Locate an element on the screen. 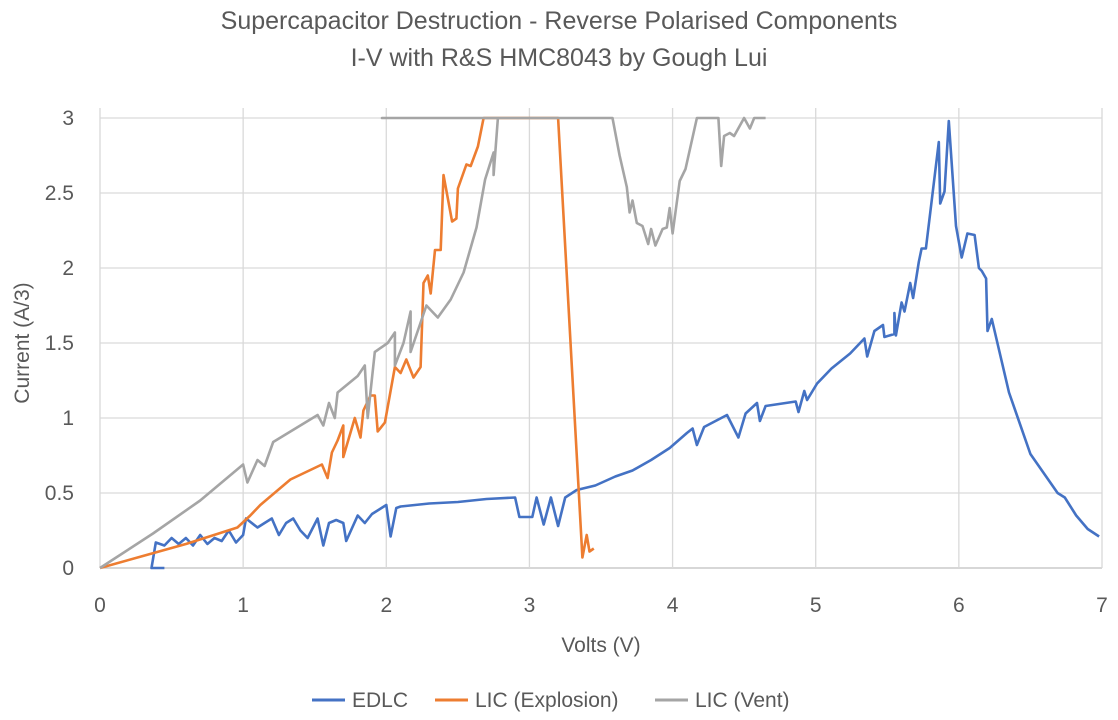  legend: EDLC LIC (Explosion) LIC (Vent) is located at coordinates (551, 700).